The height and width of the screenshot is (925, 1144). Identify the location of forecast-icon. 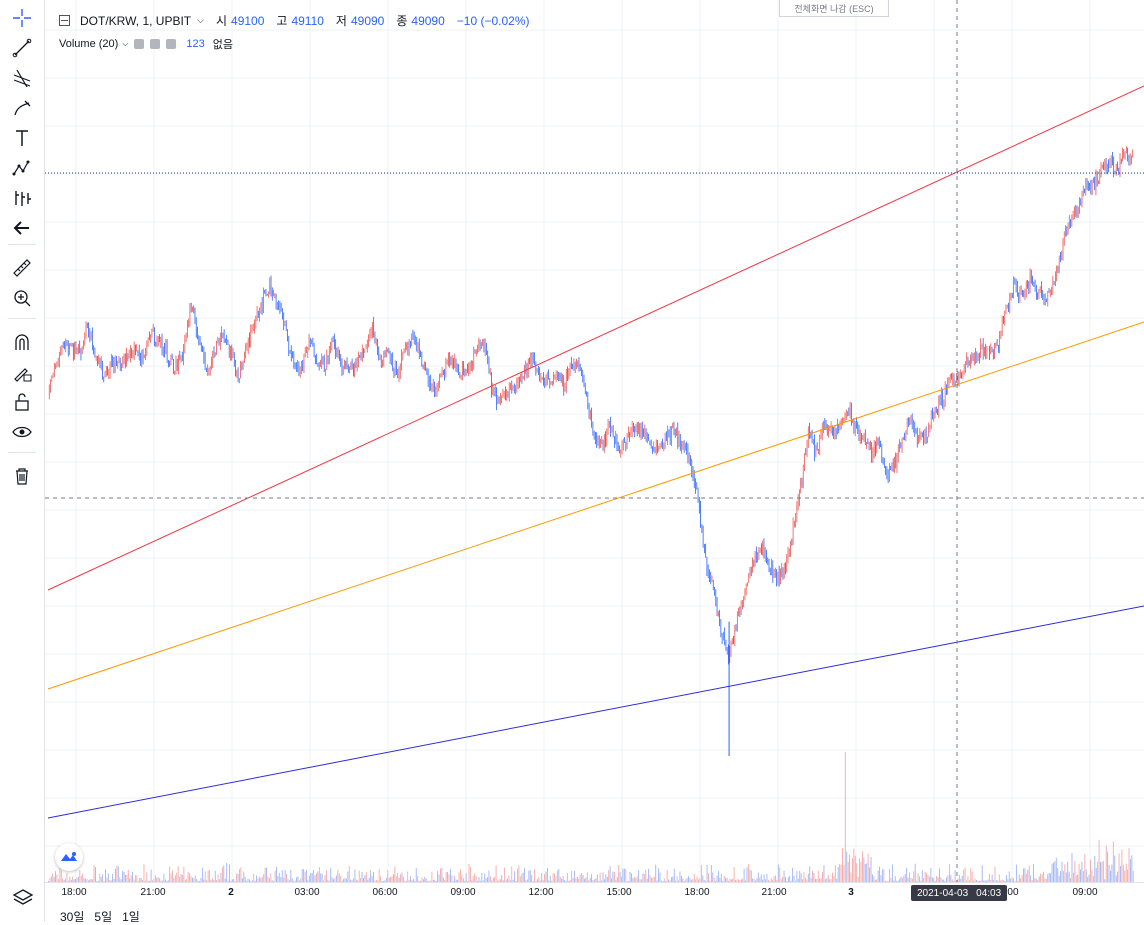
(22, 198).